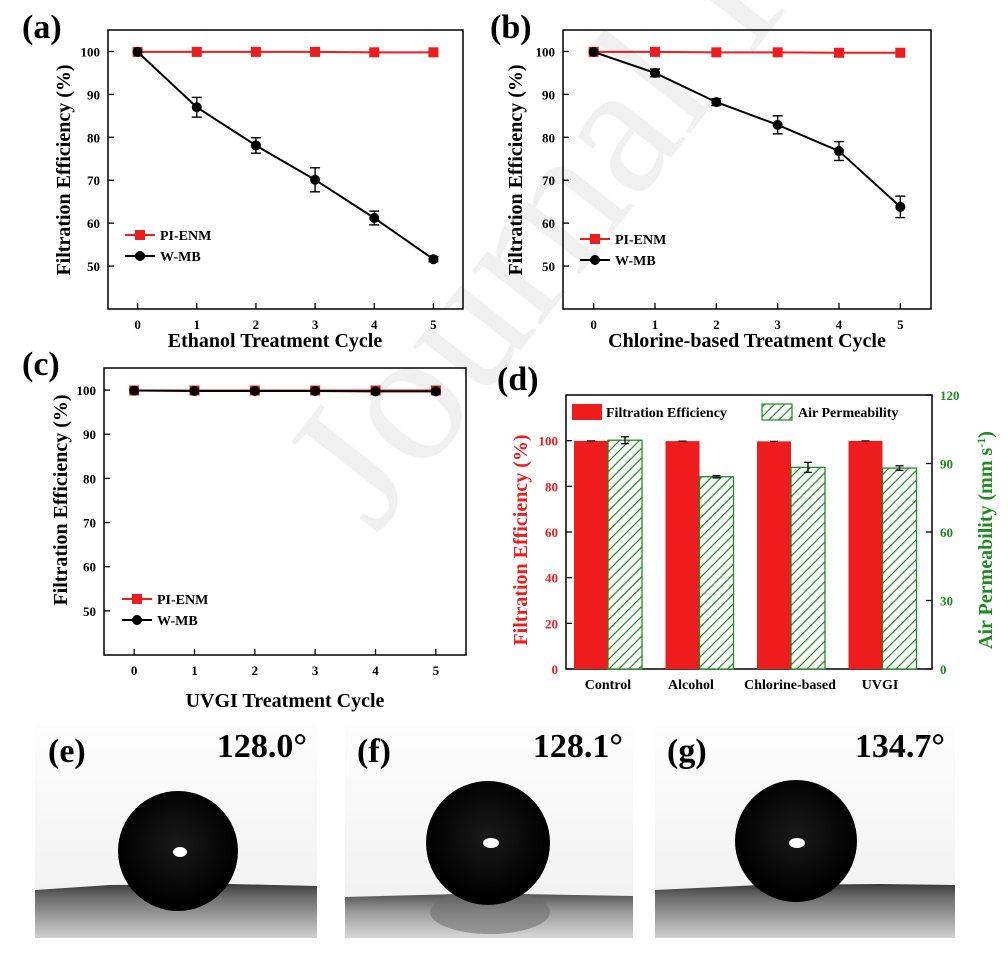 The width and height of the screenshot is (1008, 961). Describe the element at coordinates (67, 751) in the screenshot. I see `panel-label-e: (e)` at that location.